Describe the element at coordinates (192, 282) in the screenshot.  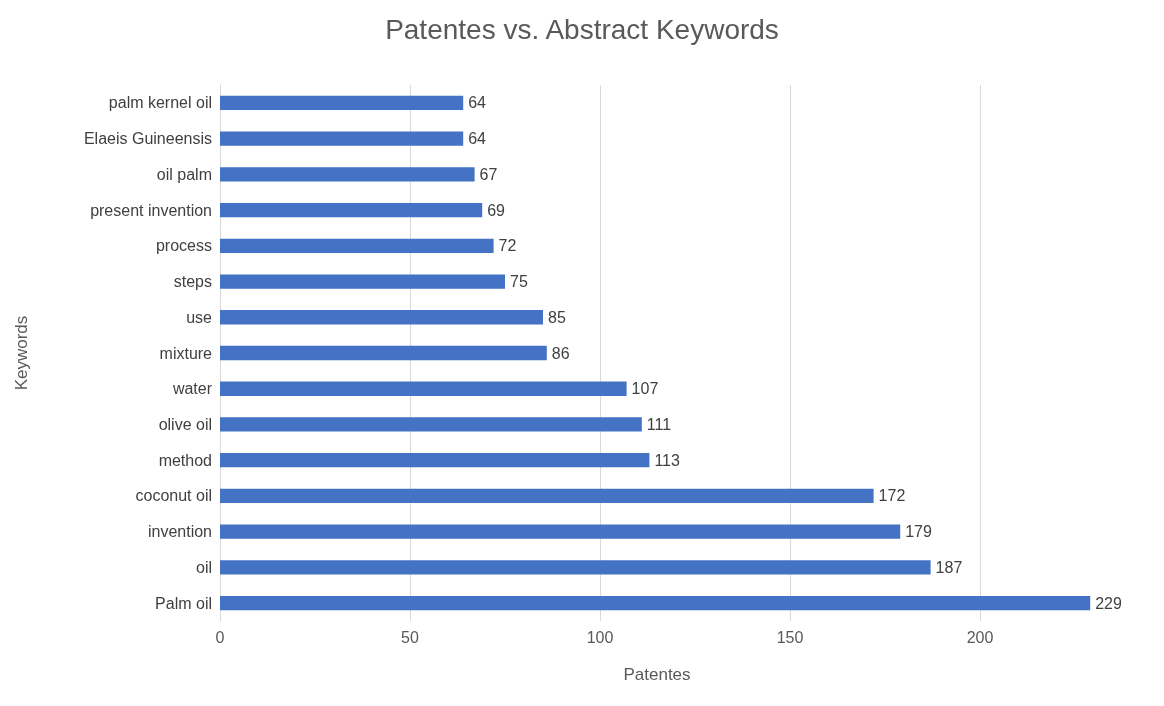
I see `y-tick-label: steps` at that location.